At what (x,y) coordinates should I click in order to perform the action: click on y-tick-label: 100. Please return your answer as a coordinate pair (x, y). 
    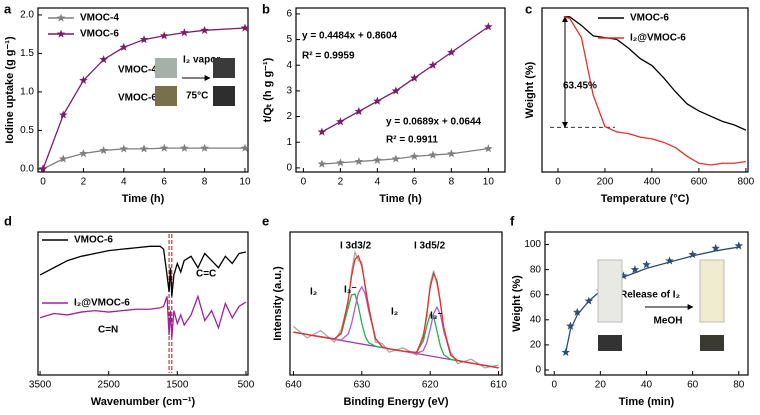
    Looking at the image, I should click on (532, 244).